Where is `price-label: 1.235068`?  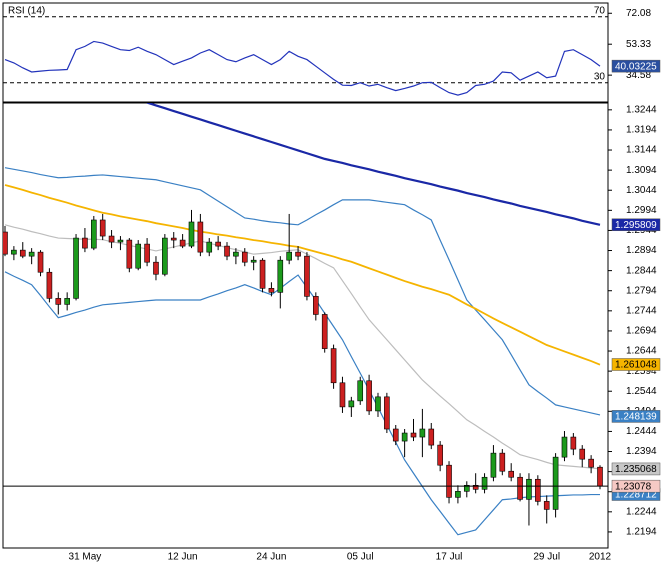 price-label: 1.235068 is located at coordinates (636, 469).